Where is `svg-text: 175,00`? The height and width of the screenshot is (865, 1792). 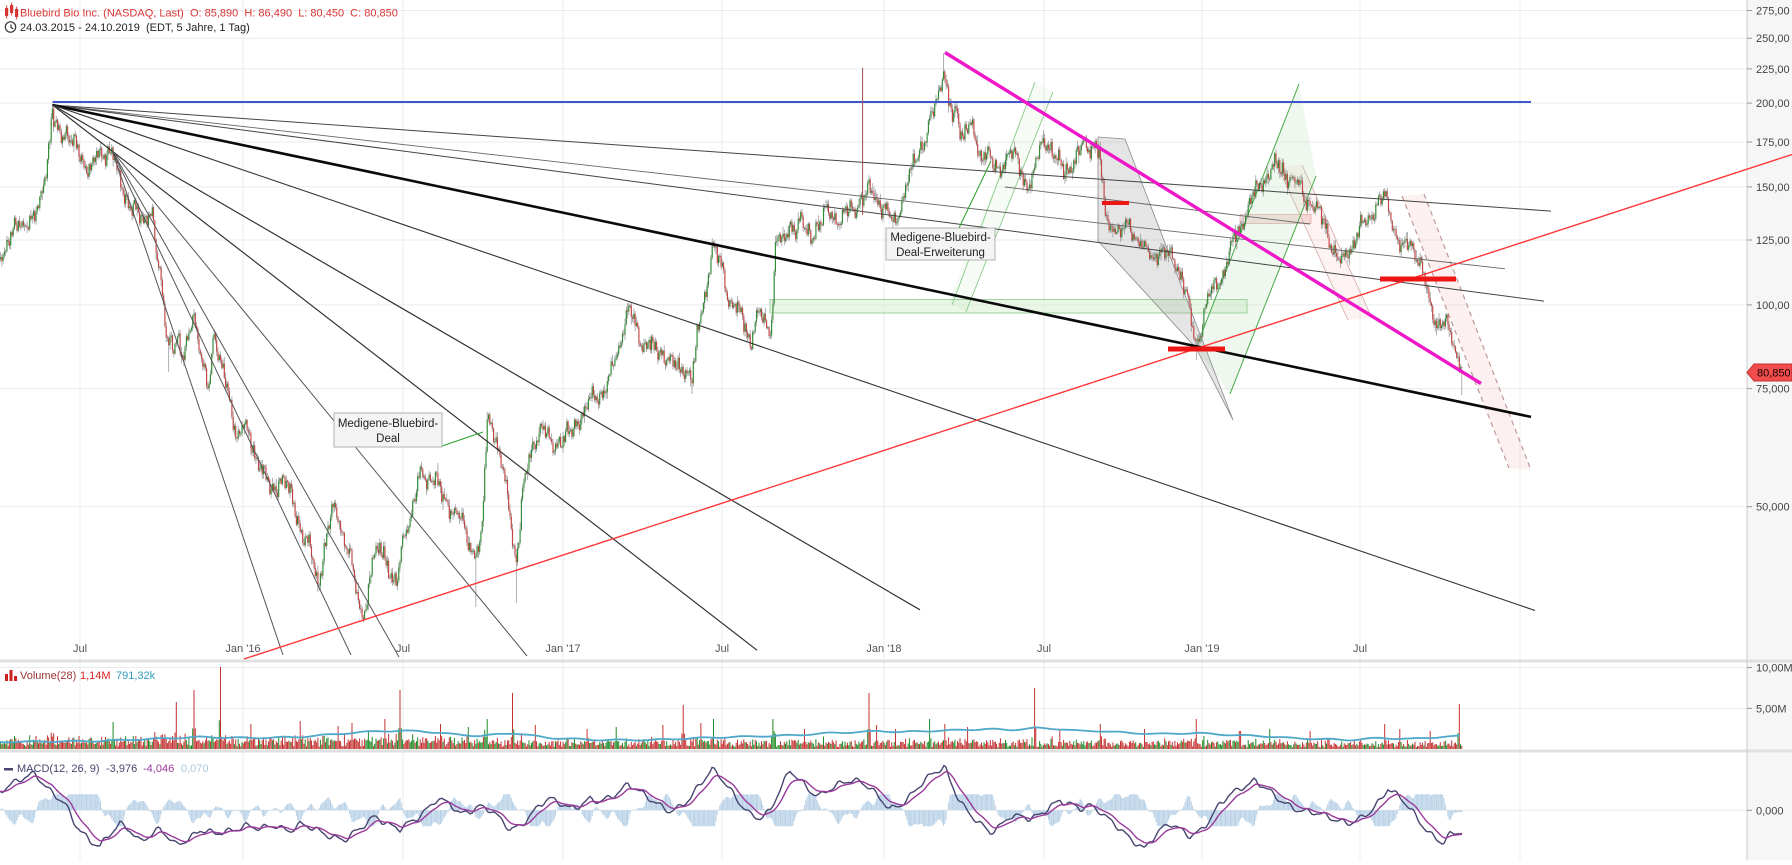
svg-text: 175,00 is located at coordinates (1773, 143).